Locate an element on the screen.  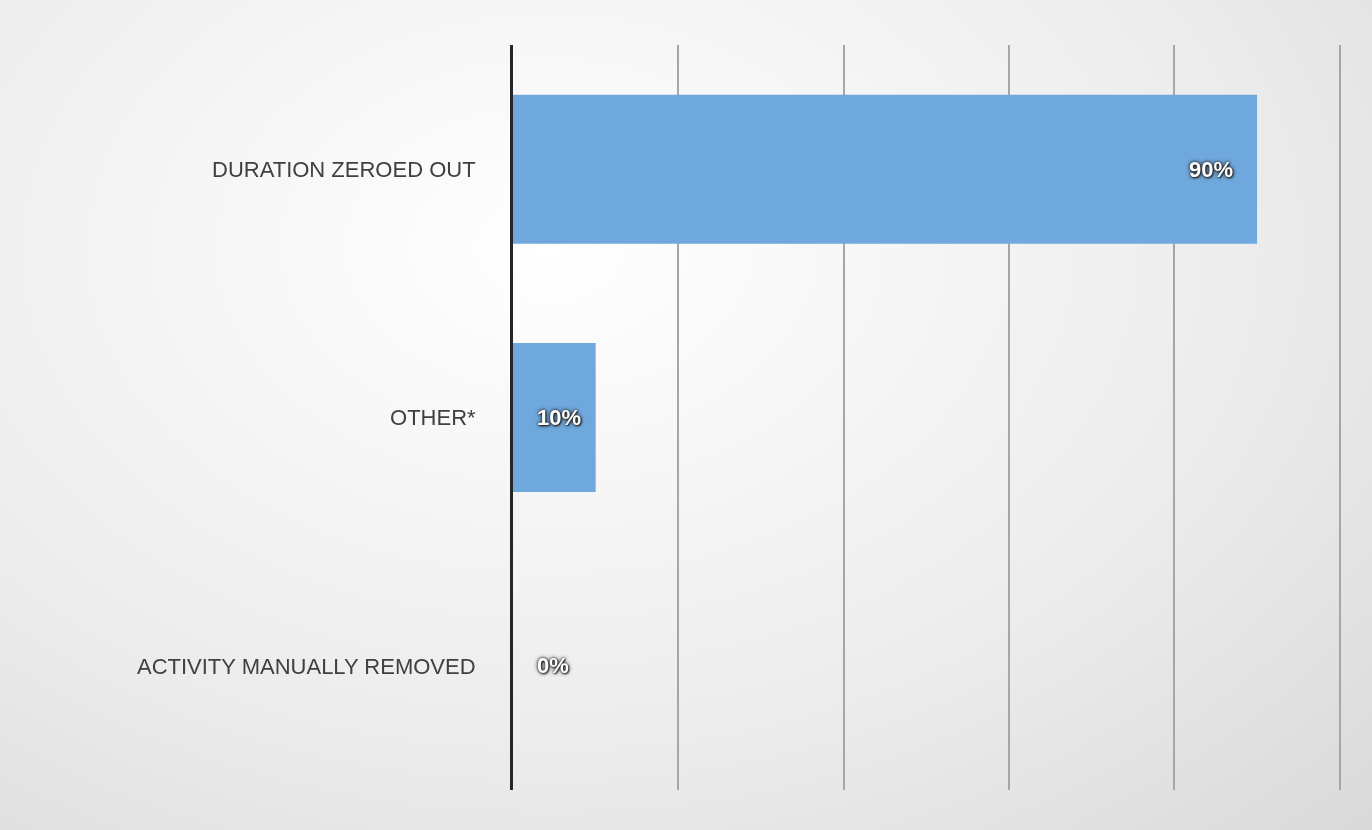
data-label: 0% is located at coordinates (553, 665).